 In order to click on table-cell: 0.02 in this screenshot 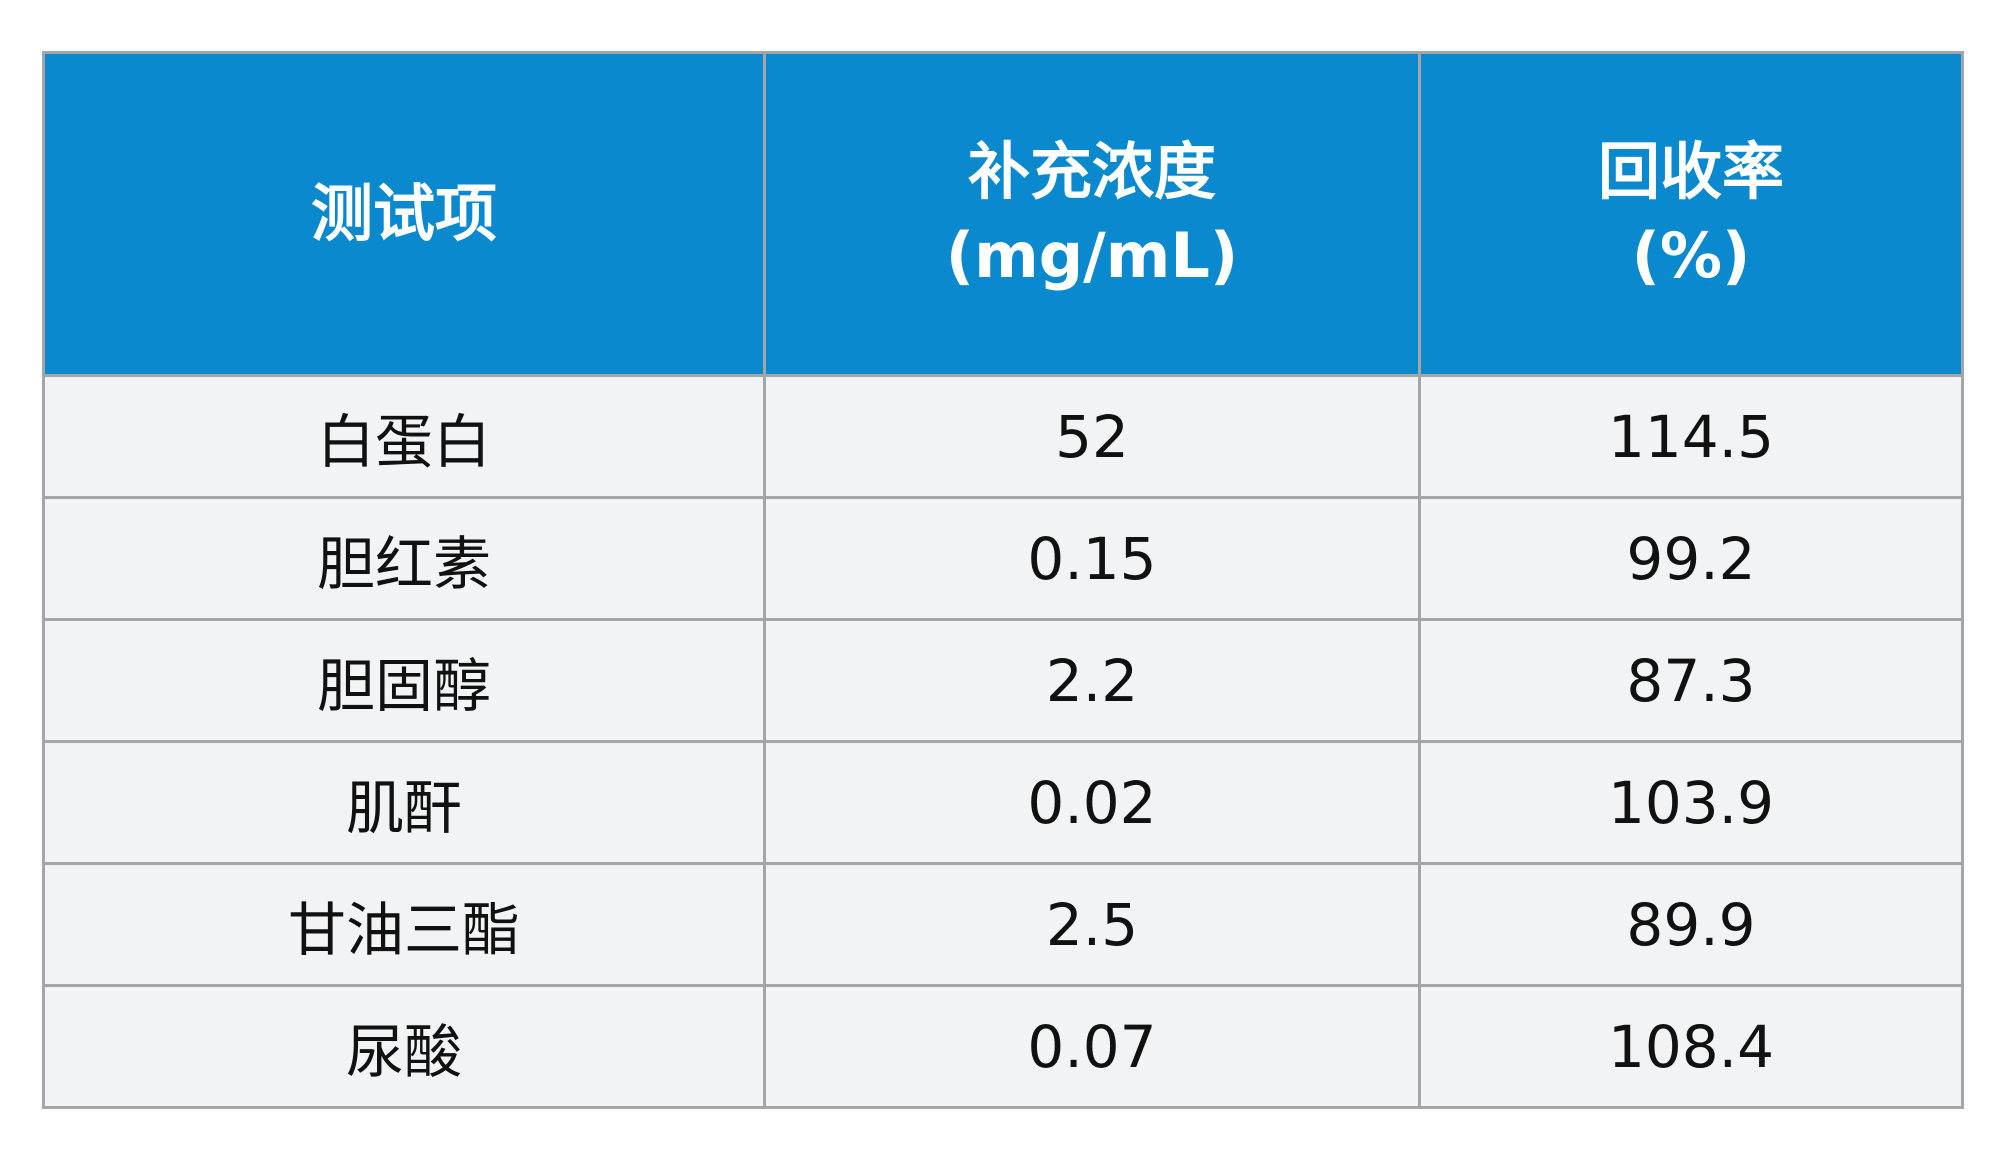, I will do `click(1092, 802)`.